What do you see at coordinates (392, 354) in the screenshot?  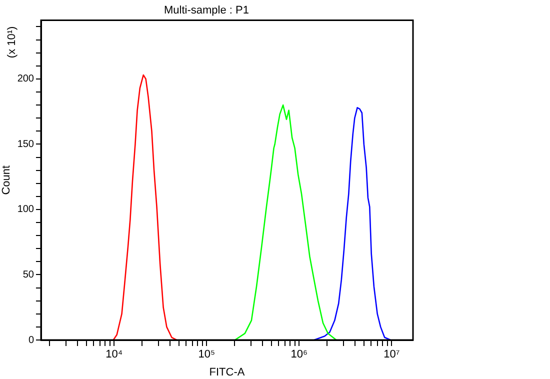 I see `x-tick-label: 10⁷` at bounding box center [392, 354].